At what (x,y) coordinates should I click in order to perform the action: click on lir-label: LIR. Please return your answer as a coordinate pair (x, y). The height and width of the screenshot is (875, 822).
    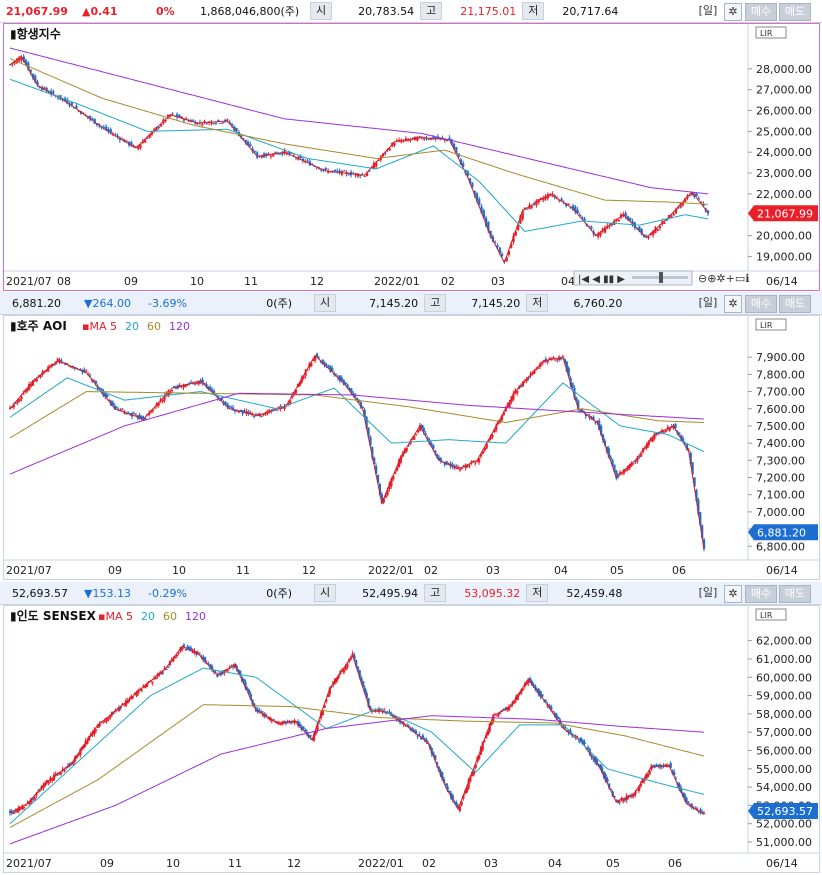
    Looking at the image, I should click on (766, 33).